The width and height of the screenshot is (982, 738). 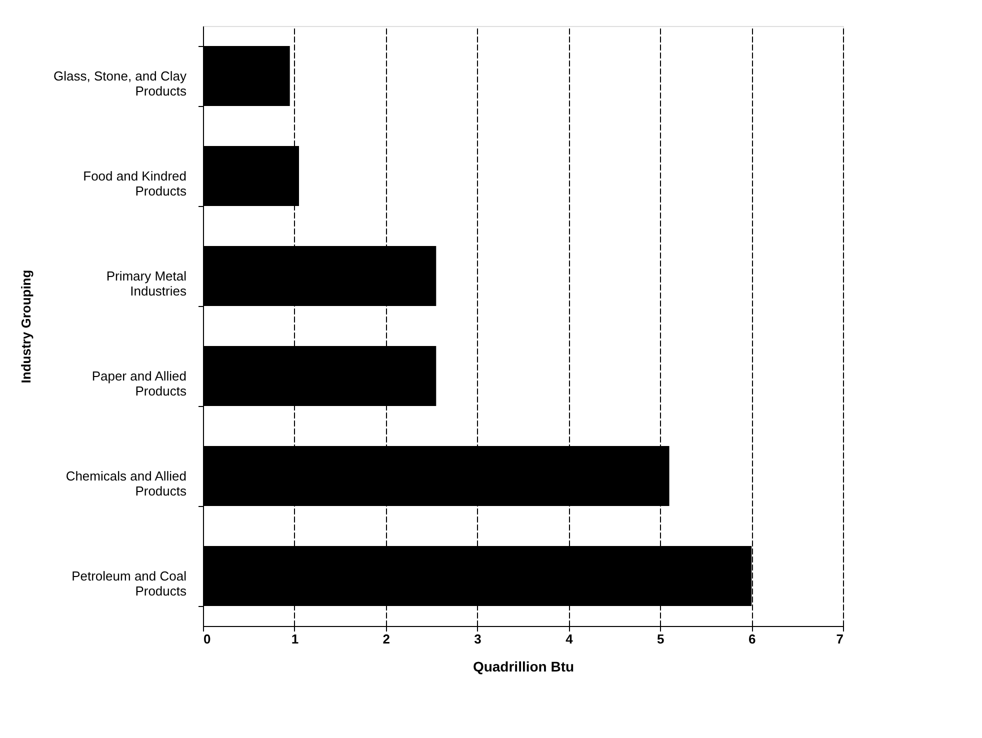 What do you see at coordinates (752, 639) in the screenshot?
I see `x-tick-label: 6` at bounding box center [752, 639].